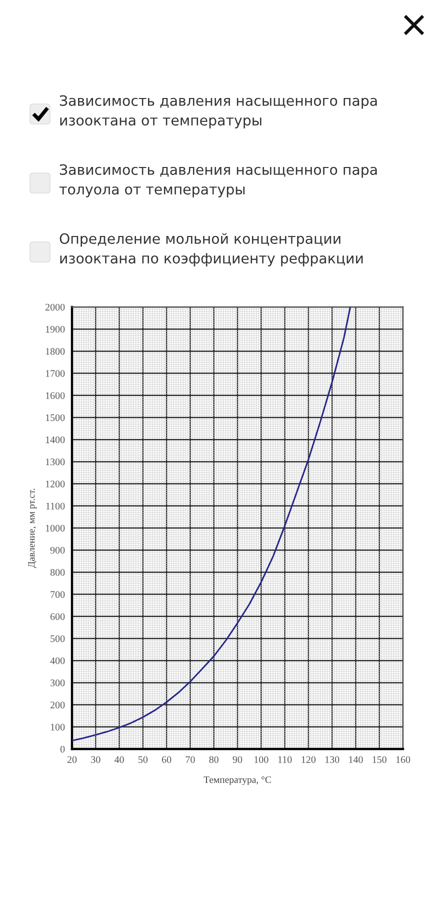 The height and width of the screenshot is (900, 436). I want to click on y-tick-label: 500, so click(57, 638).